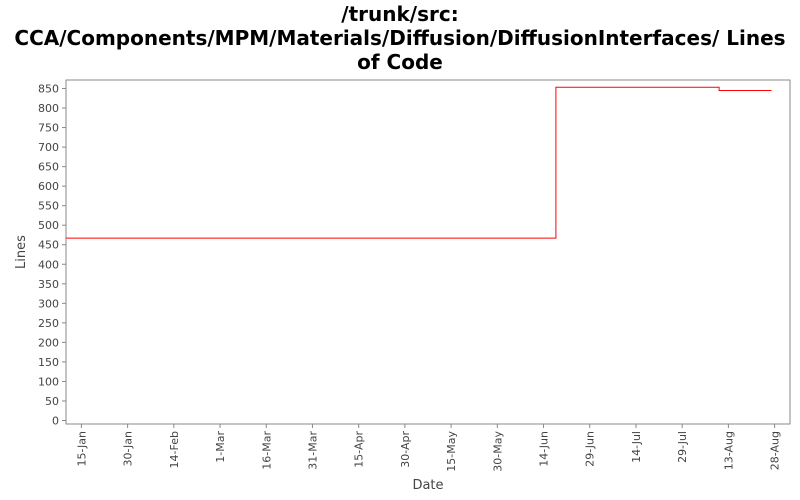  Describe the element at coordinates (405, 449) in the screenshot. I see `x-tick-label: 30-Apr` at that location.